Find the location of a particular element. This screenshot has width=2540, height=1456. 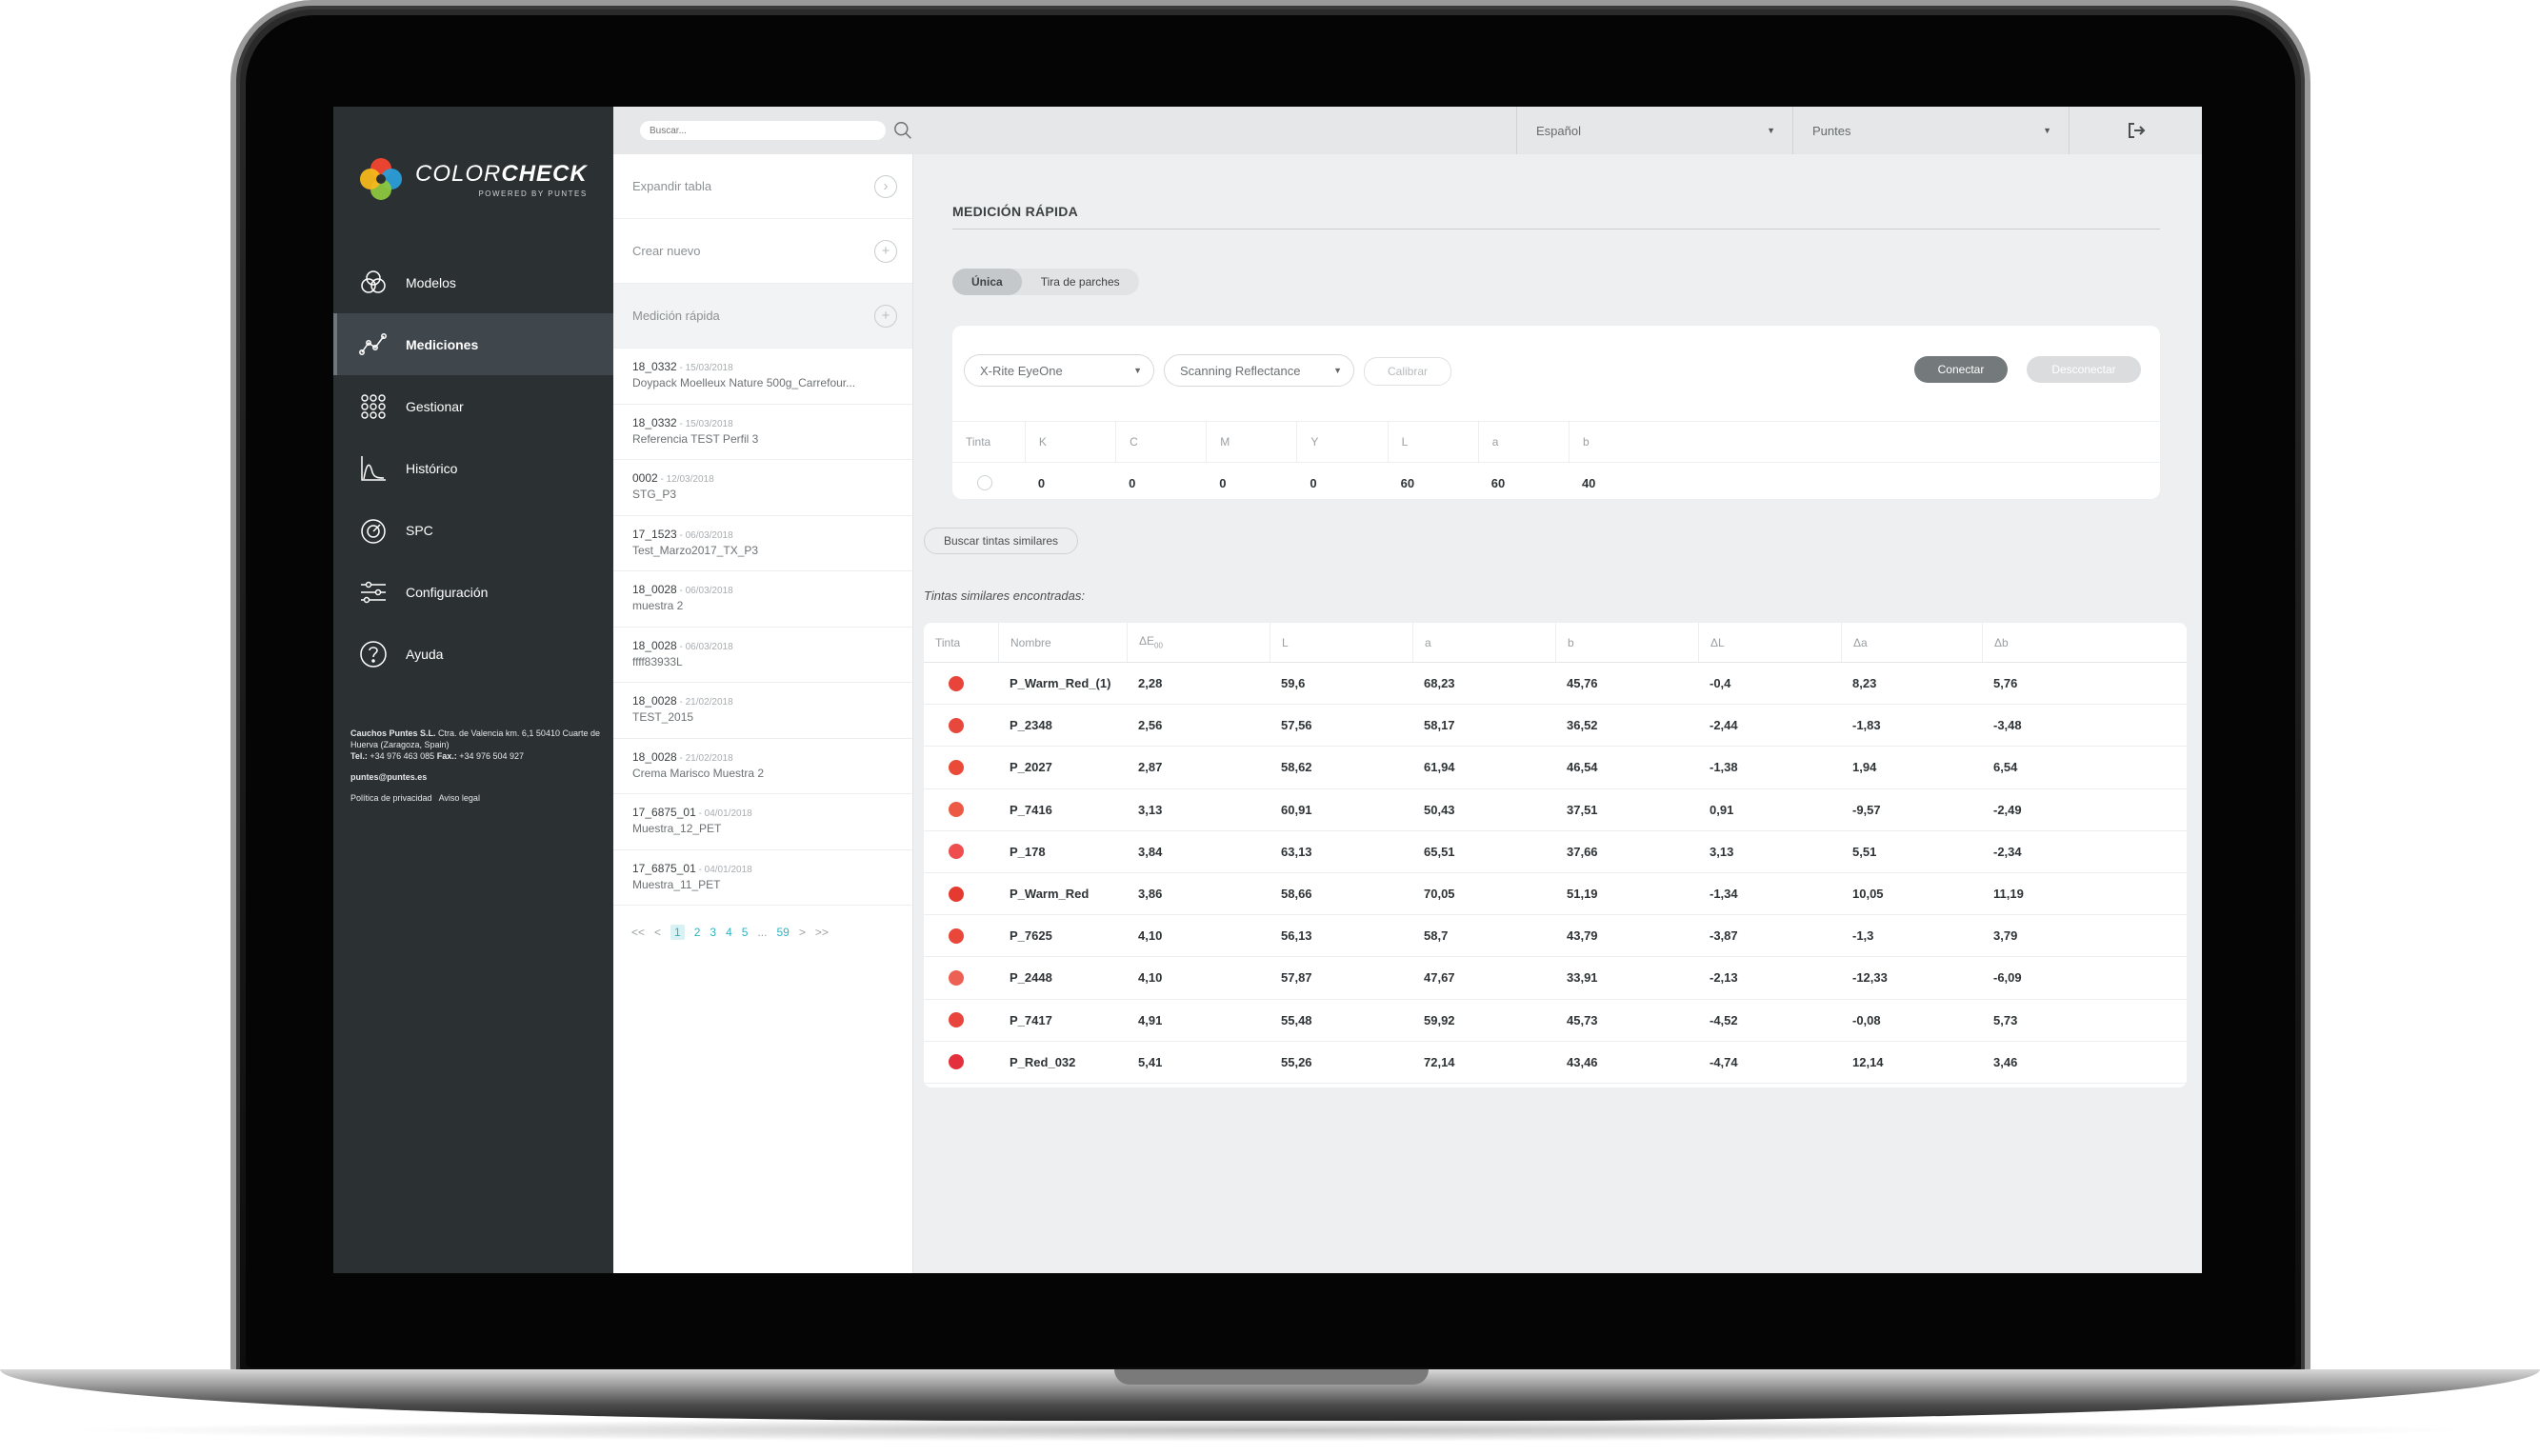

results-cell: P_7625 is located at coordinates (1031, 936).